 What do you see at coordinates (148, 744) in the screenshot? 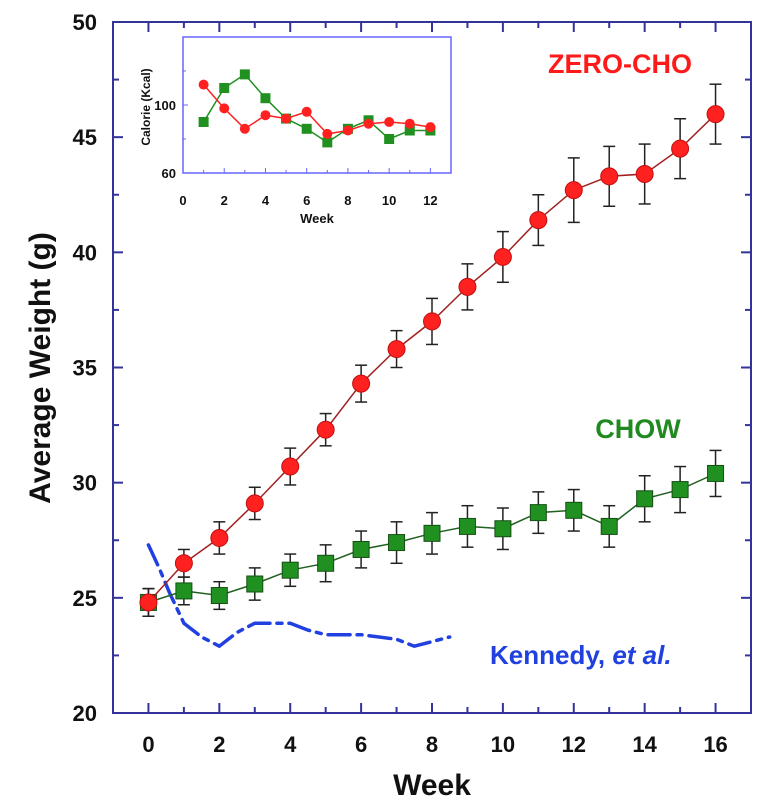
I see `x-tick-label: 0` at bounding box center [148, 744].